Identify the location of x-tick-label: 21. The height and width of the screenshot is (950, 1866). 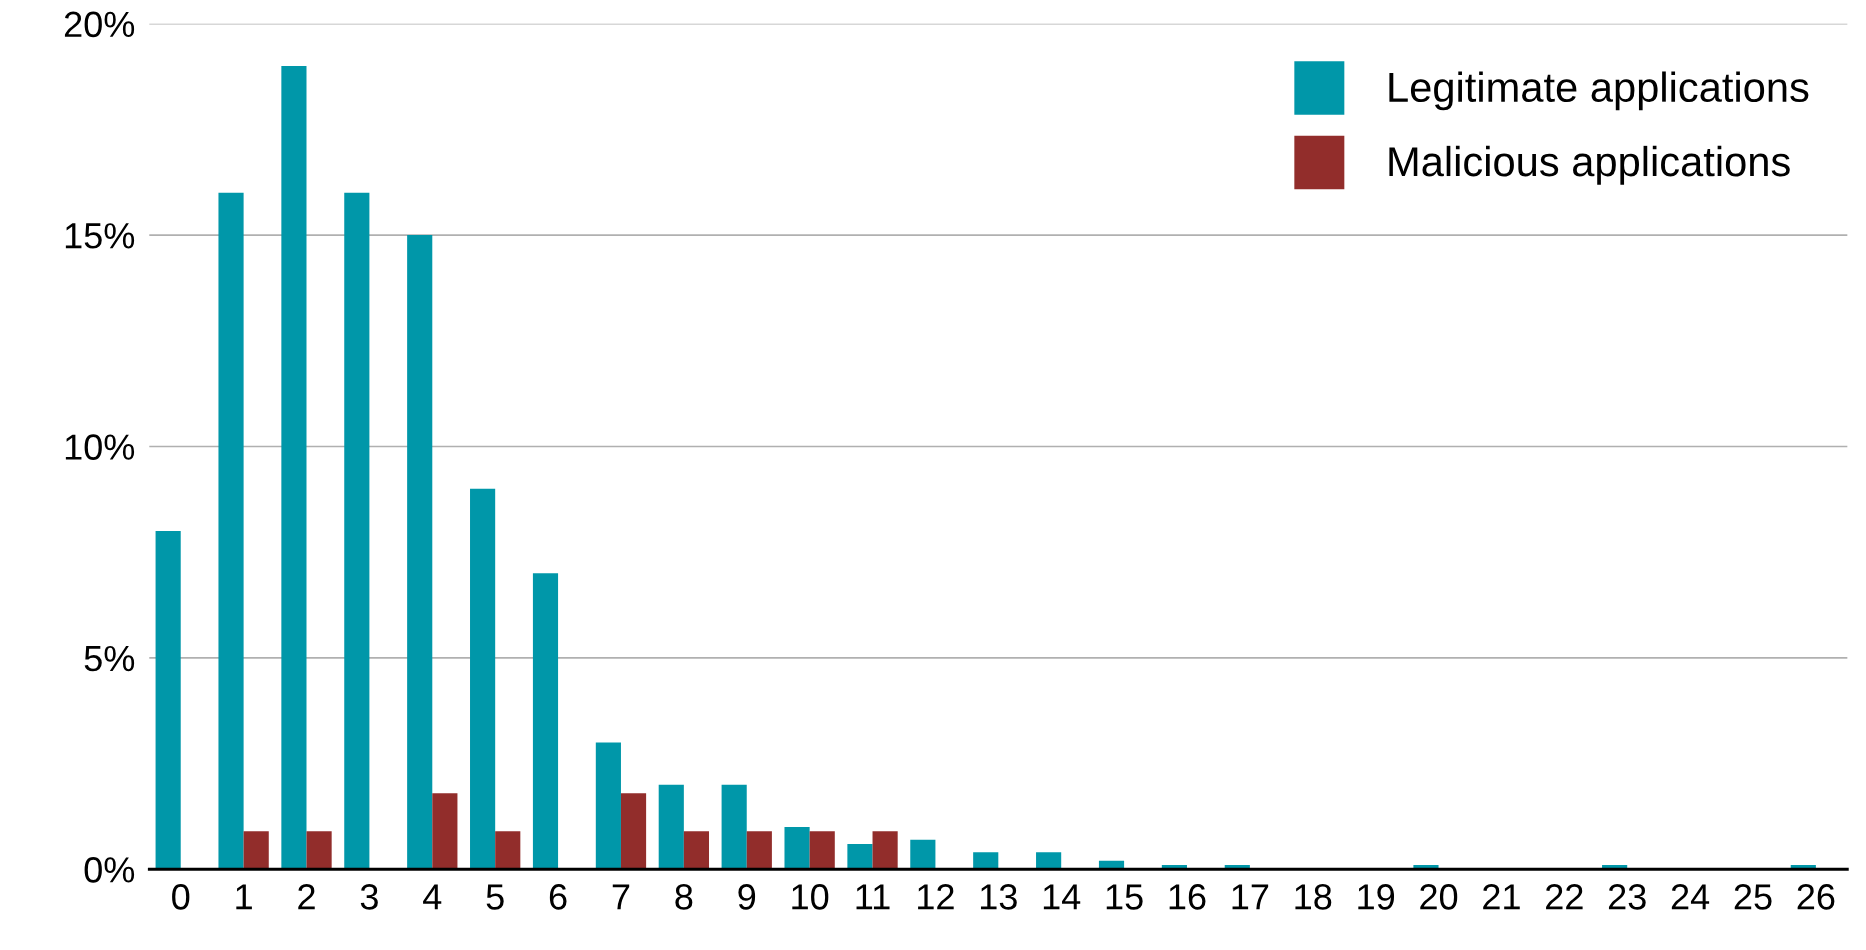
(1501, 897).